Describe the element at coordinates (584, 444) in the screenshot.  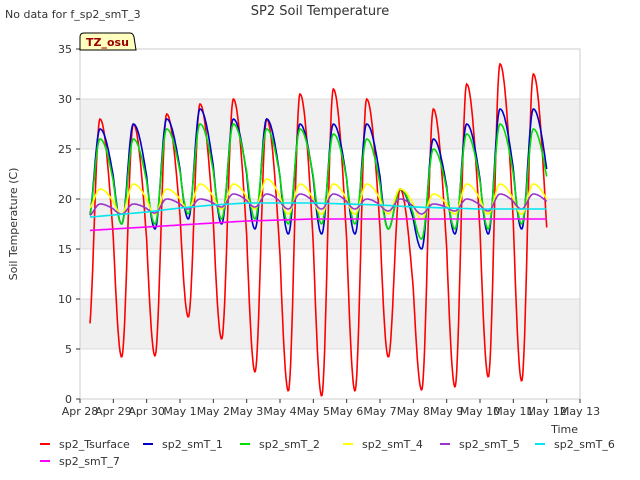
I see `legend-item-sp2_smT_6: sp2_smT_6` at that location.